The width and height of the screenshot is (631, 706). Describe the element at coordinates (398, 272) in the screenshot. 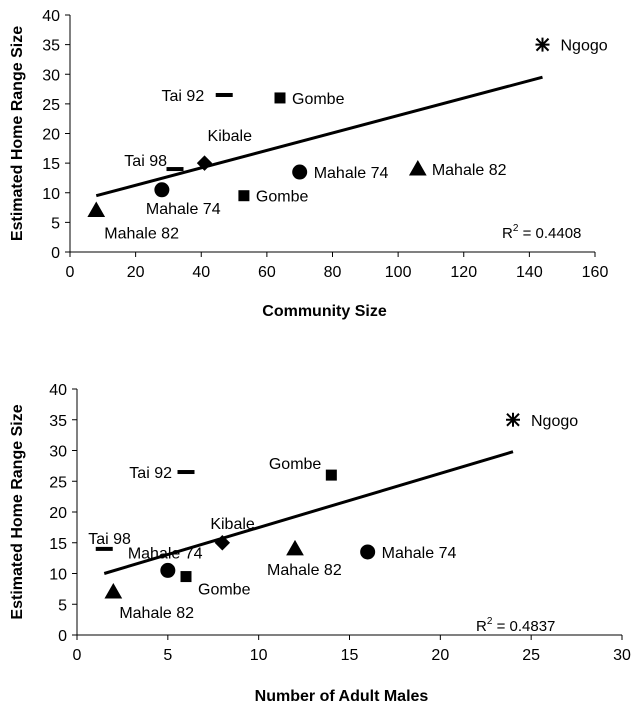

I see `x-tick-label: 100` at that location.